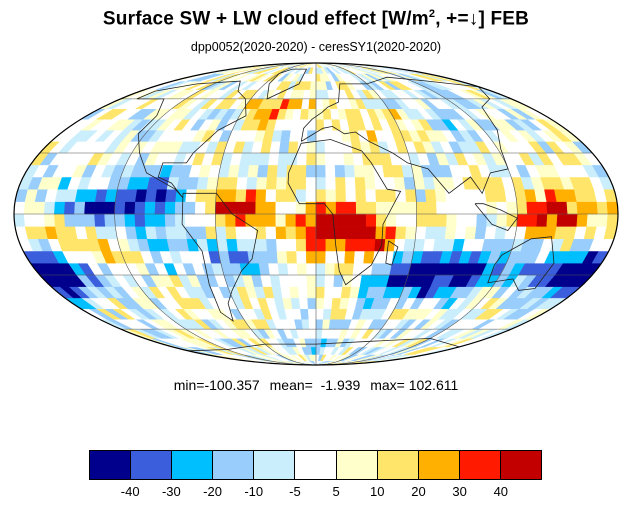 The image size is (632, 506). I want to click on colorbar-tick-label: 5, so click(336, 491).